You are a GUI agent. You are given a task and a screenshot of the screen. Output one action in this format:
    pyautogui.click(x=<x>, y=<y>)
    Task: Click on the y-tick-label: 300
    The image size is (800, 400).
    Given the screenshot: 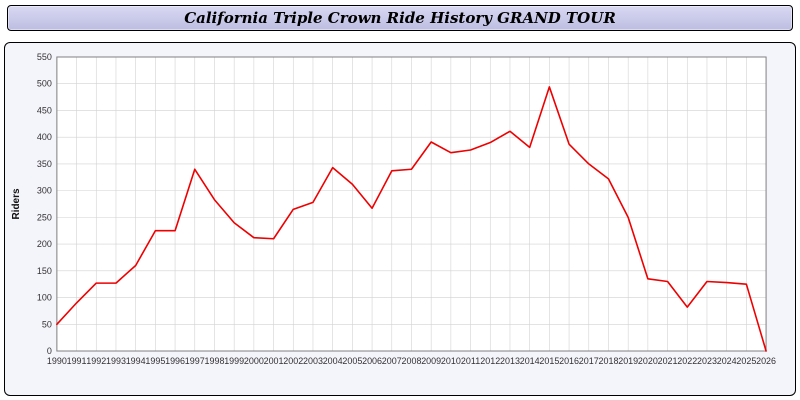 What is the action you would take?
    pyautogui.click(x=44, y=191)
    